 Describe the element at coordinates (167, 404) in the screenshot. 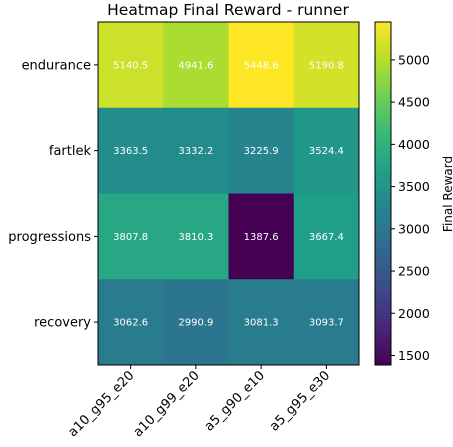

I see `column-tick-label: a10_g99_e20` at that location.